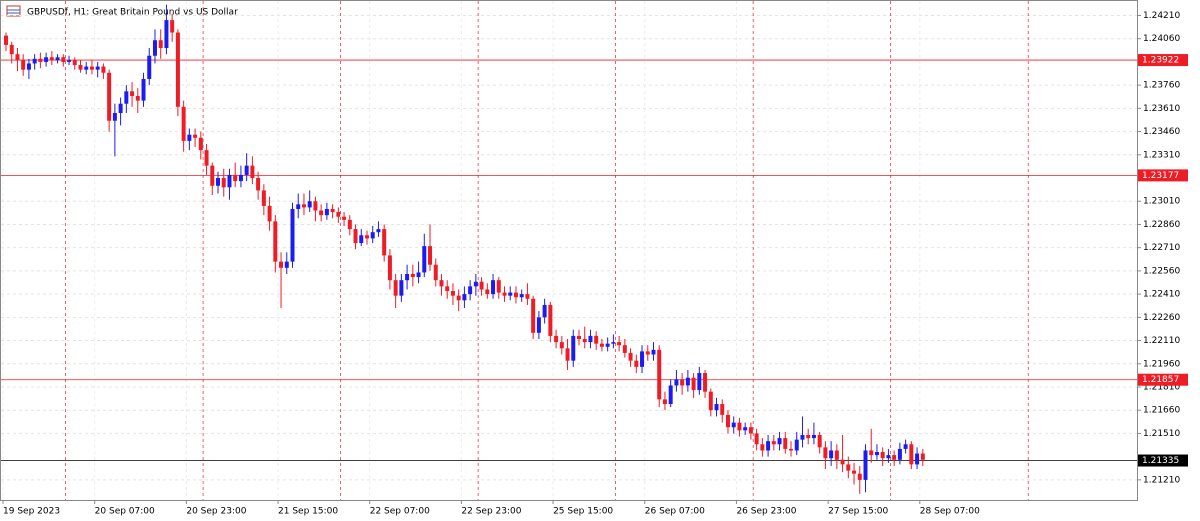  Describe the element at coordinates (1161, 271) in the screenshot. I see `y-tick-label: 1.22560` at that location.